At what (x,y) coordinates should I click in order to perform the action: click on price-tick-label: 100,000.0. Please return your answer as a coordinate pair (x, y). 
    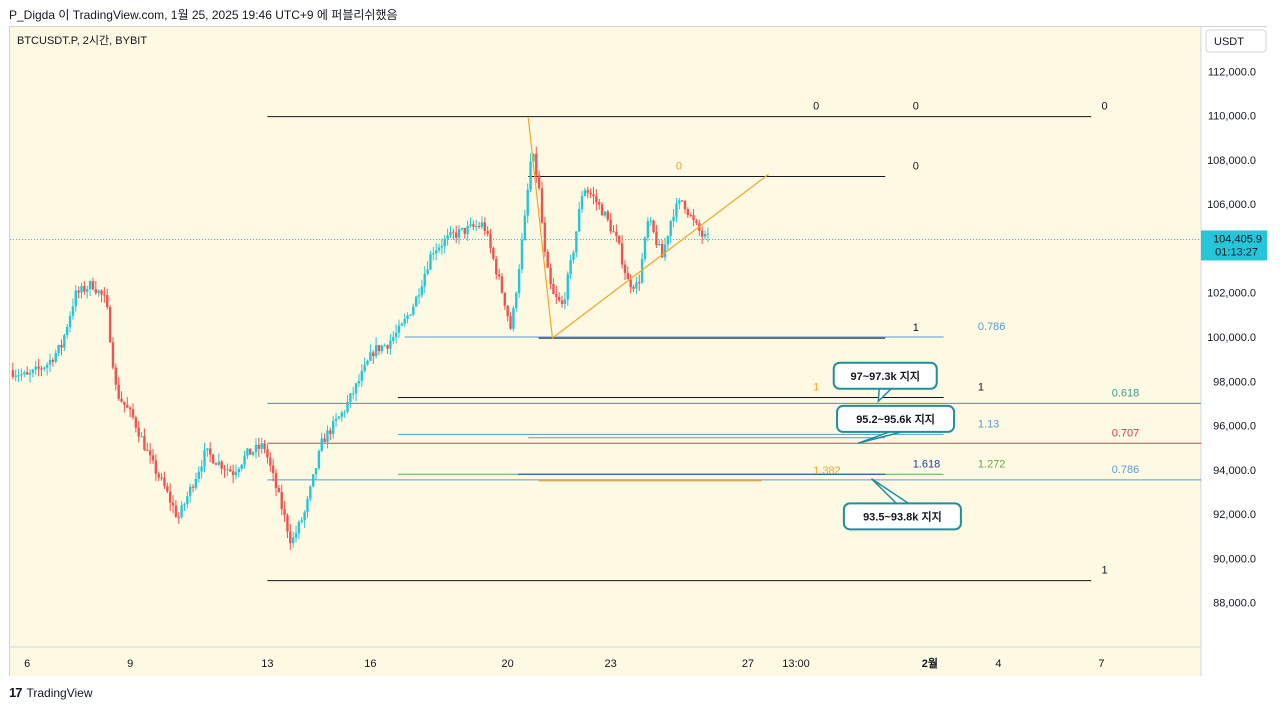
    Looking at the image, I should click on (1231, 338).